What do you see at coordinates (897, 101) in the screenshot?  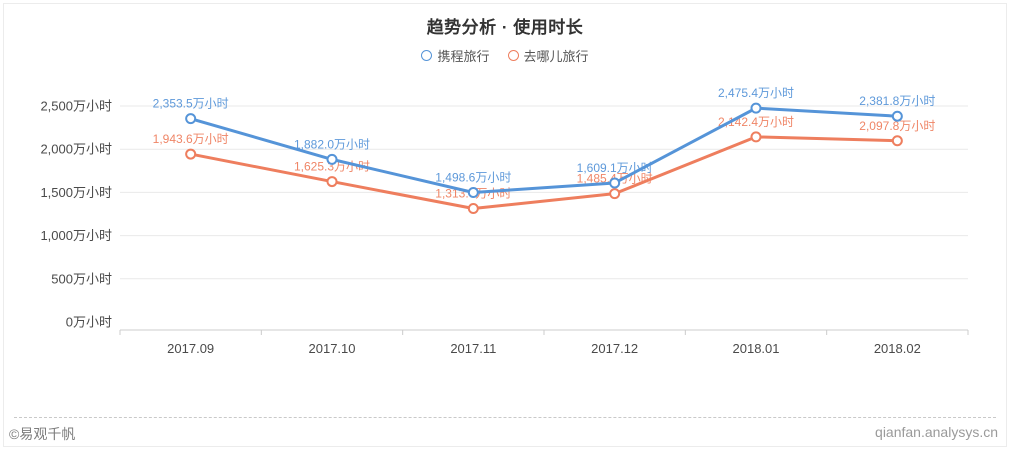 I see `data-label-携程旅行: 2,381.8万小时` at bounding box center [897, 101].